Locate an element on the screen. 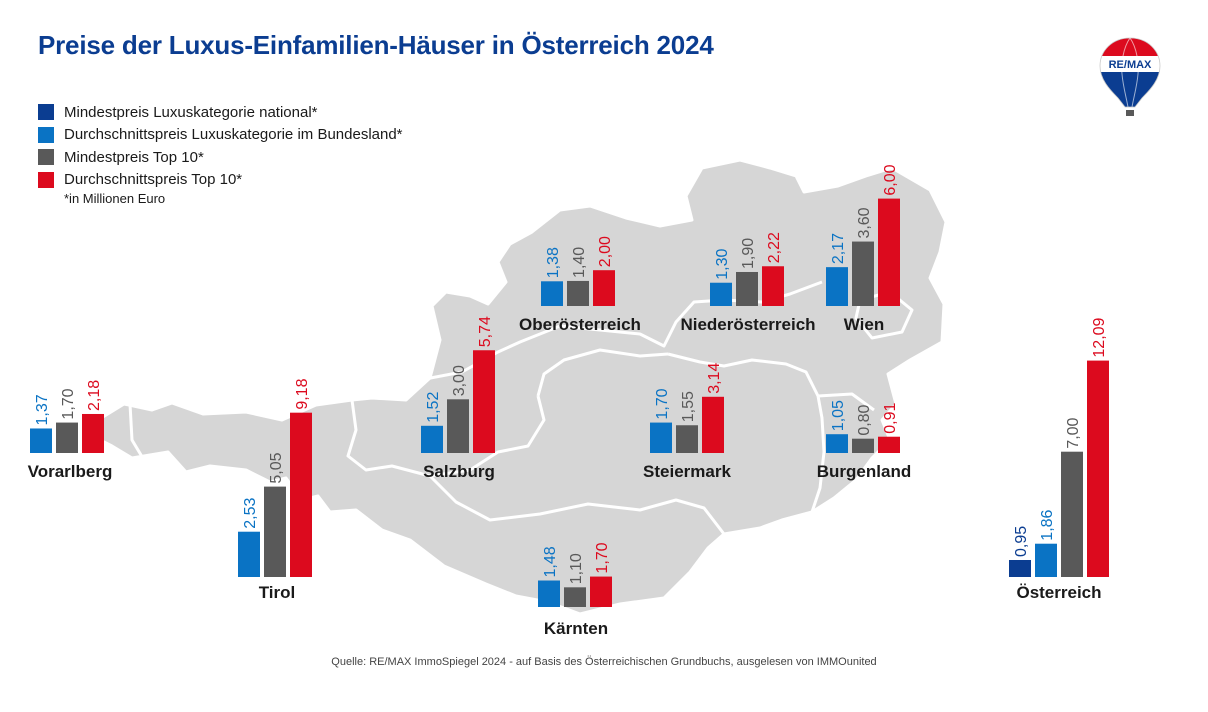 The width and height of the screenshot is (1208, 712). data-label-oesterreich-3: 12,09 is located at coordinates (1099, 337).